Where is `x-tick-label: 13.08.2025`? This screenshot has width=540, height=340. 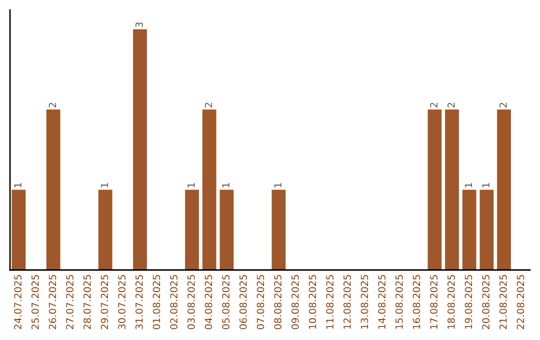
x-tick-label: 13.08.2025 is located at coordinates (364, 302).